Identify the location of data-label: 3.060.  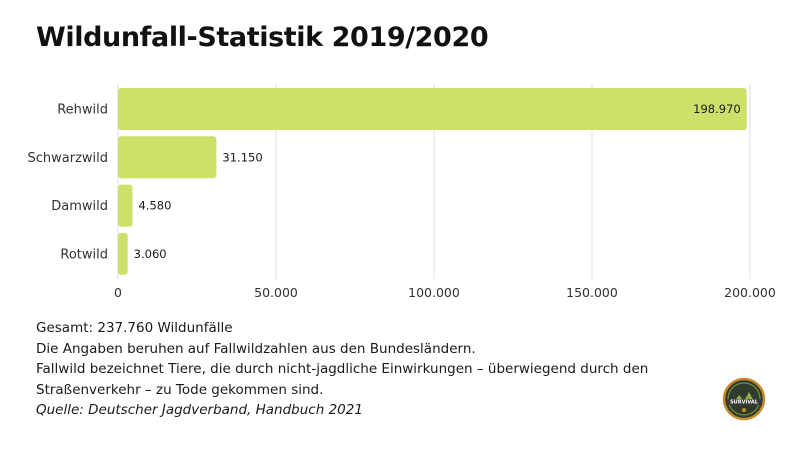
(150, 254).